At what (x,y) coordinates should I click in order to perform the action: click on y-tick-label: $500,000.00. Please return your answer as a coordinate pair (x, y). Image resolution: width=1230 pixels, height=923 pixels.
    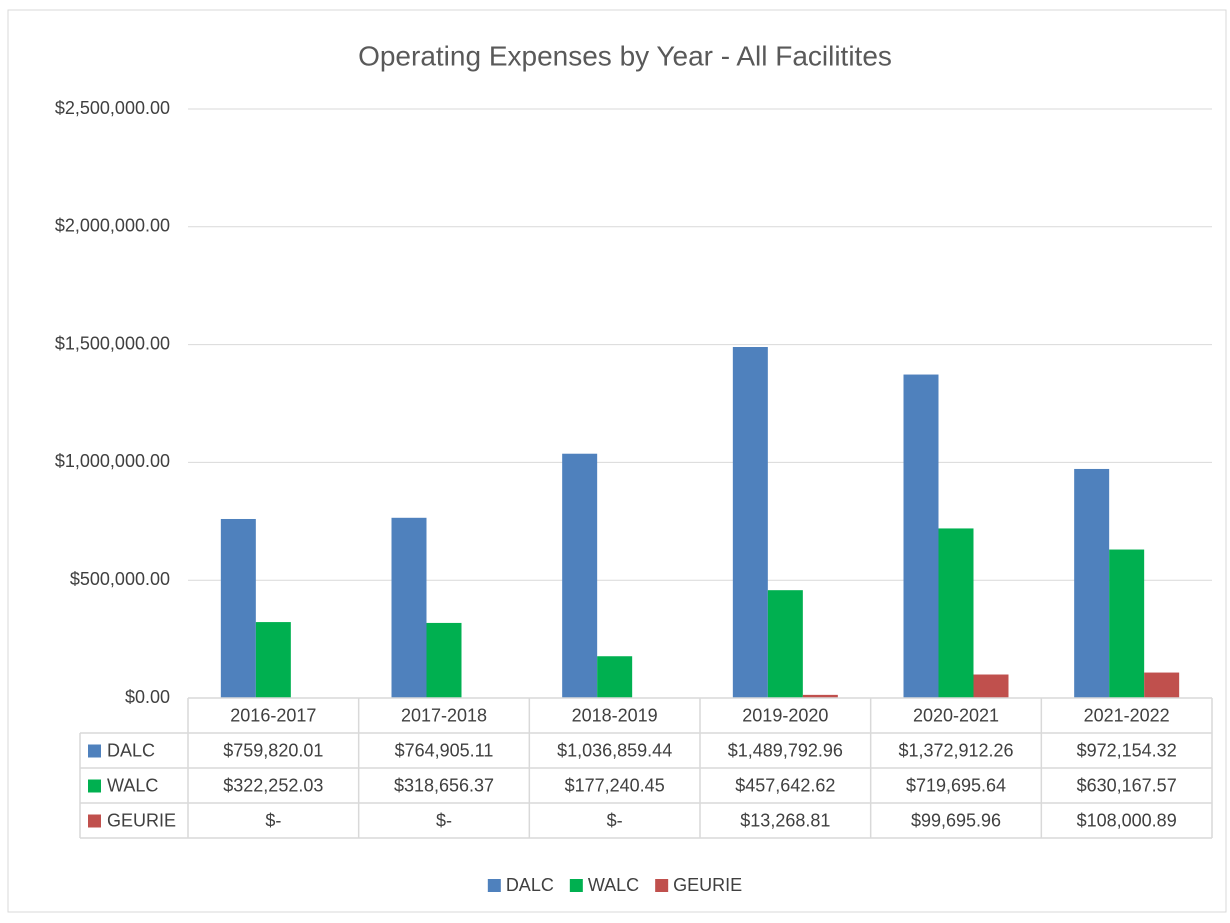
    Looking at the image, I should click on (120, 579).